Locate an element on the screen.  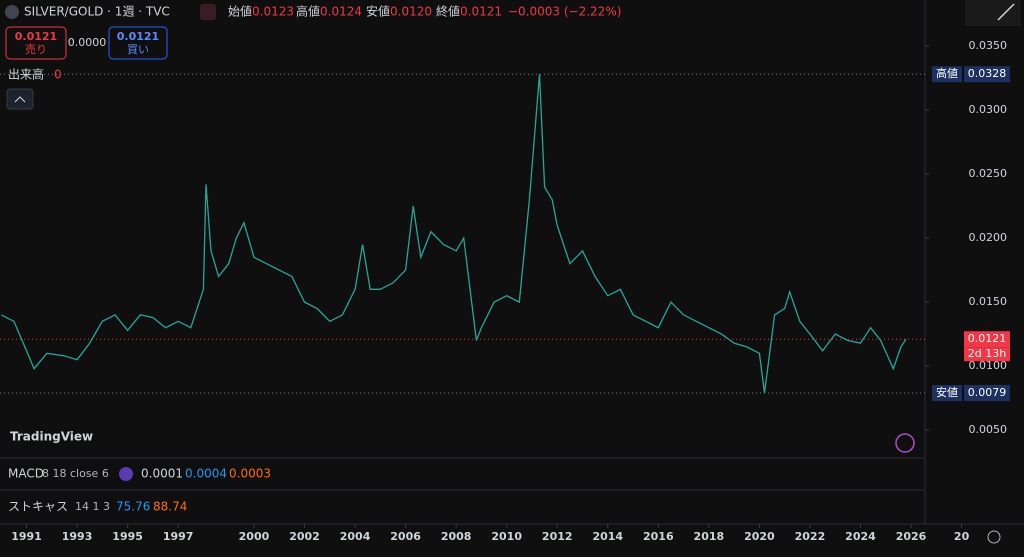
x-tick-label: 2020 is located at coordinates (759, 536).